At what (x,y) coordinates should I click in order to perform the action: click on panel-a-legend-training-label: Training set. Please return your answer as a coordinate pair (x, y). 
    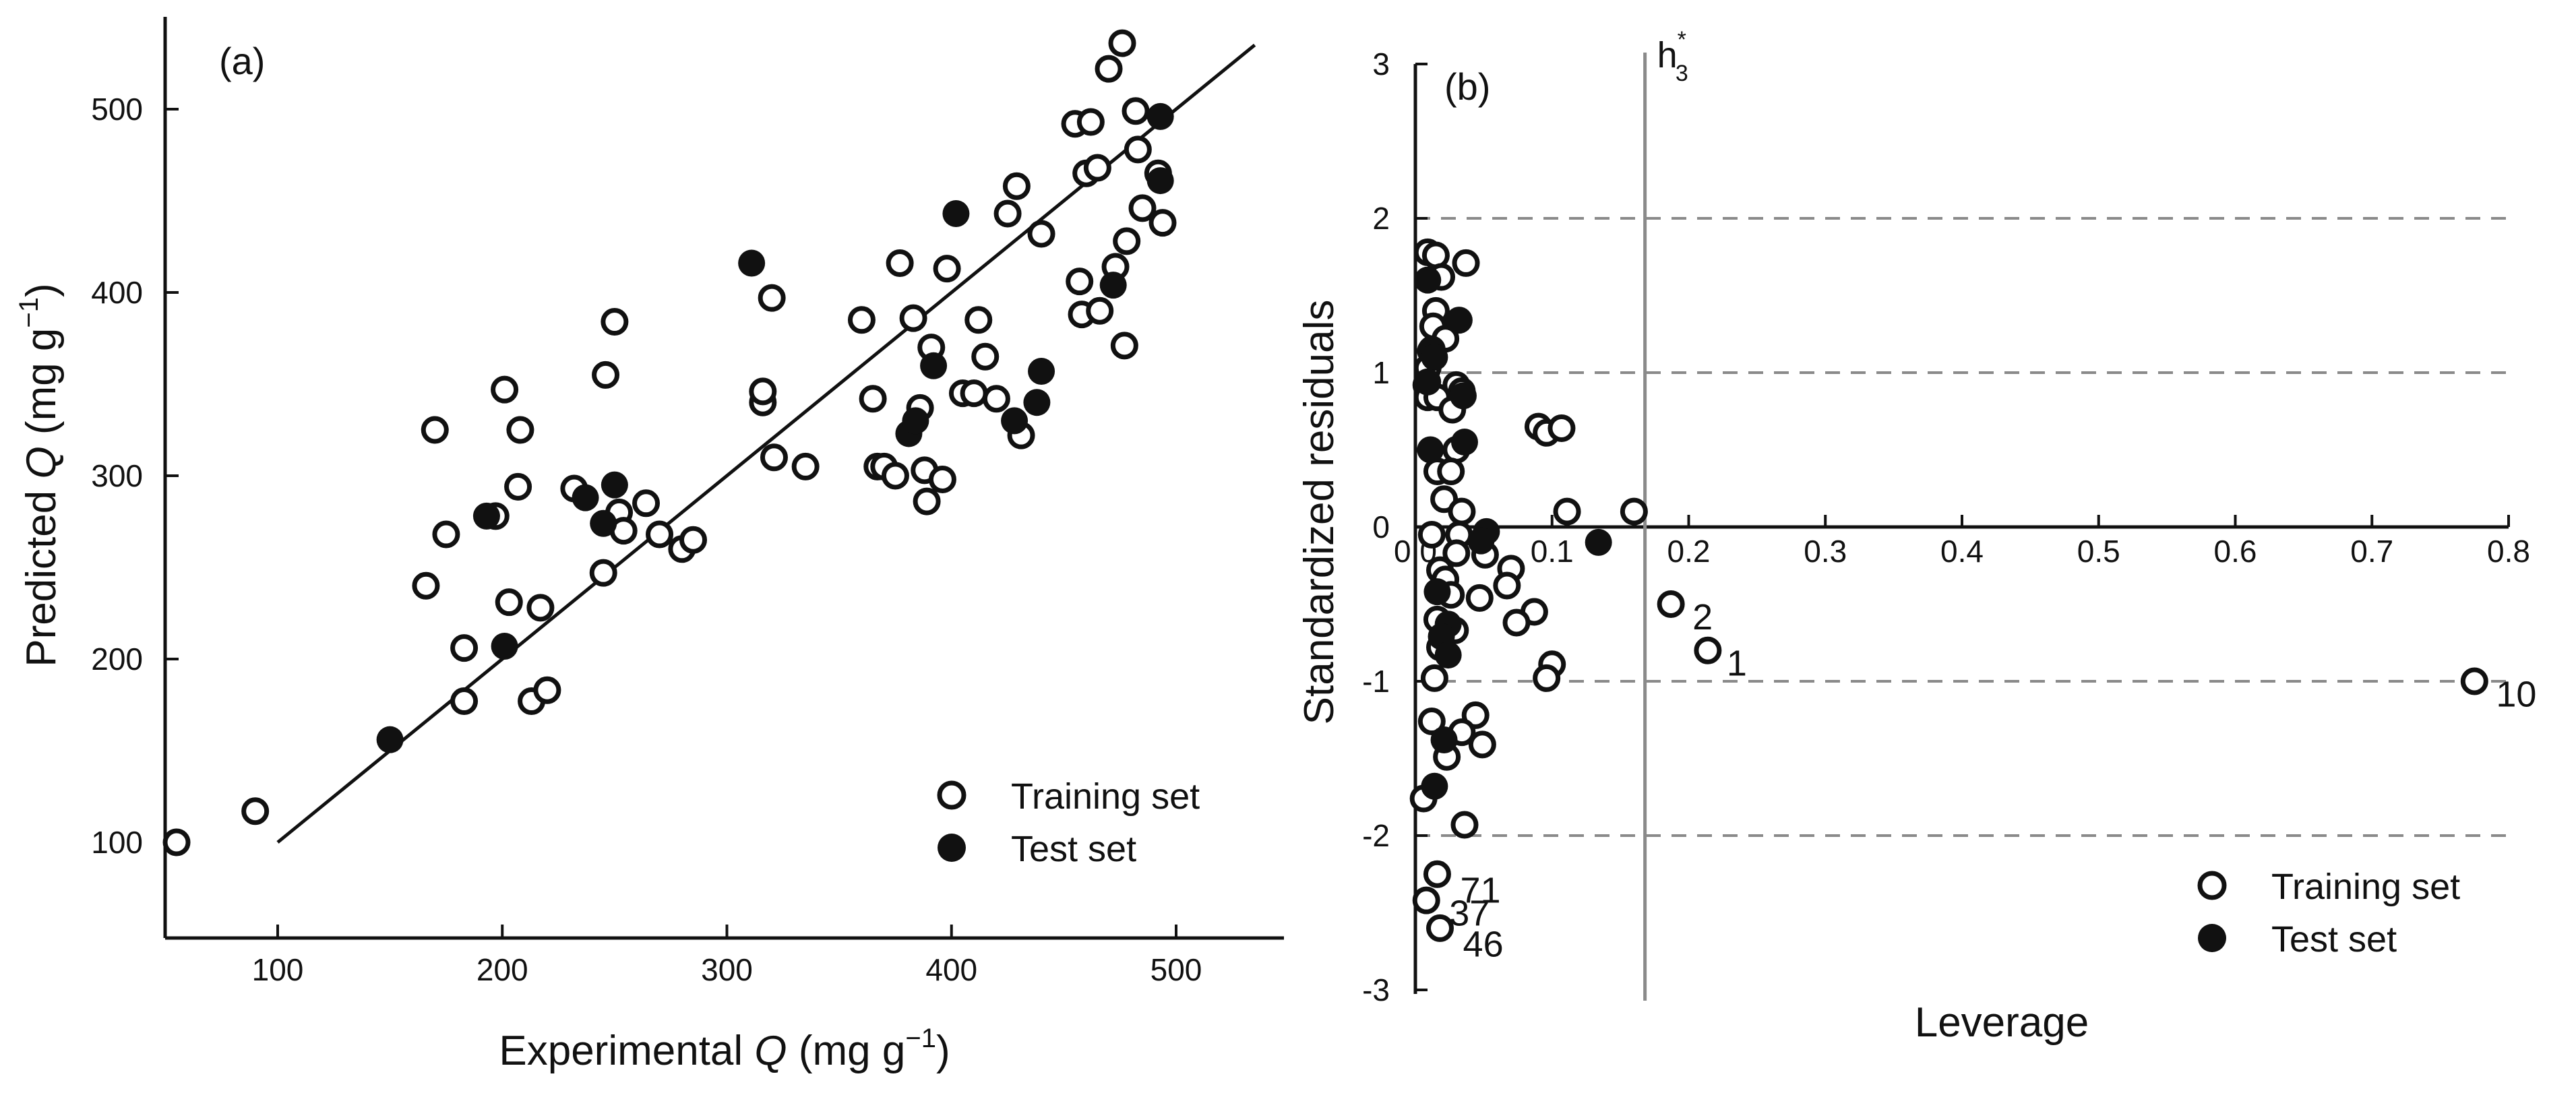
    Looking at the image, I should click on (1106, 797).